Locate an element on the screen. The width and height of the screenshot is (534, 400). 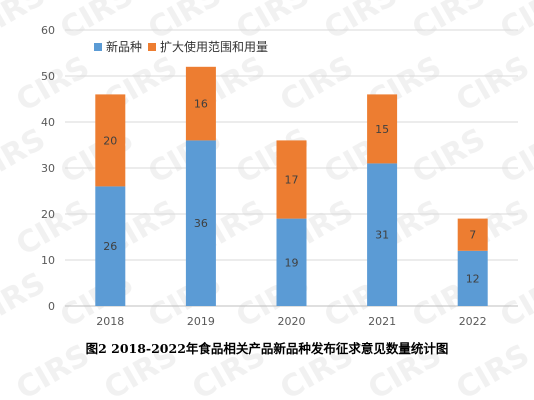
data-label: 26 is located at coordinates (110, 246).